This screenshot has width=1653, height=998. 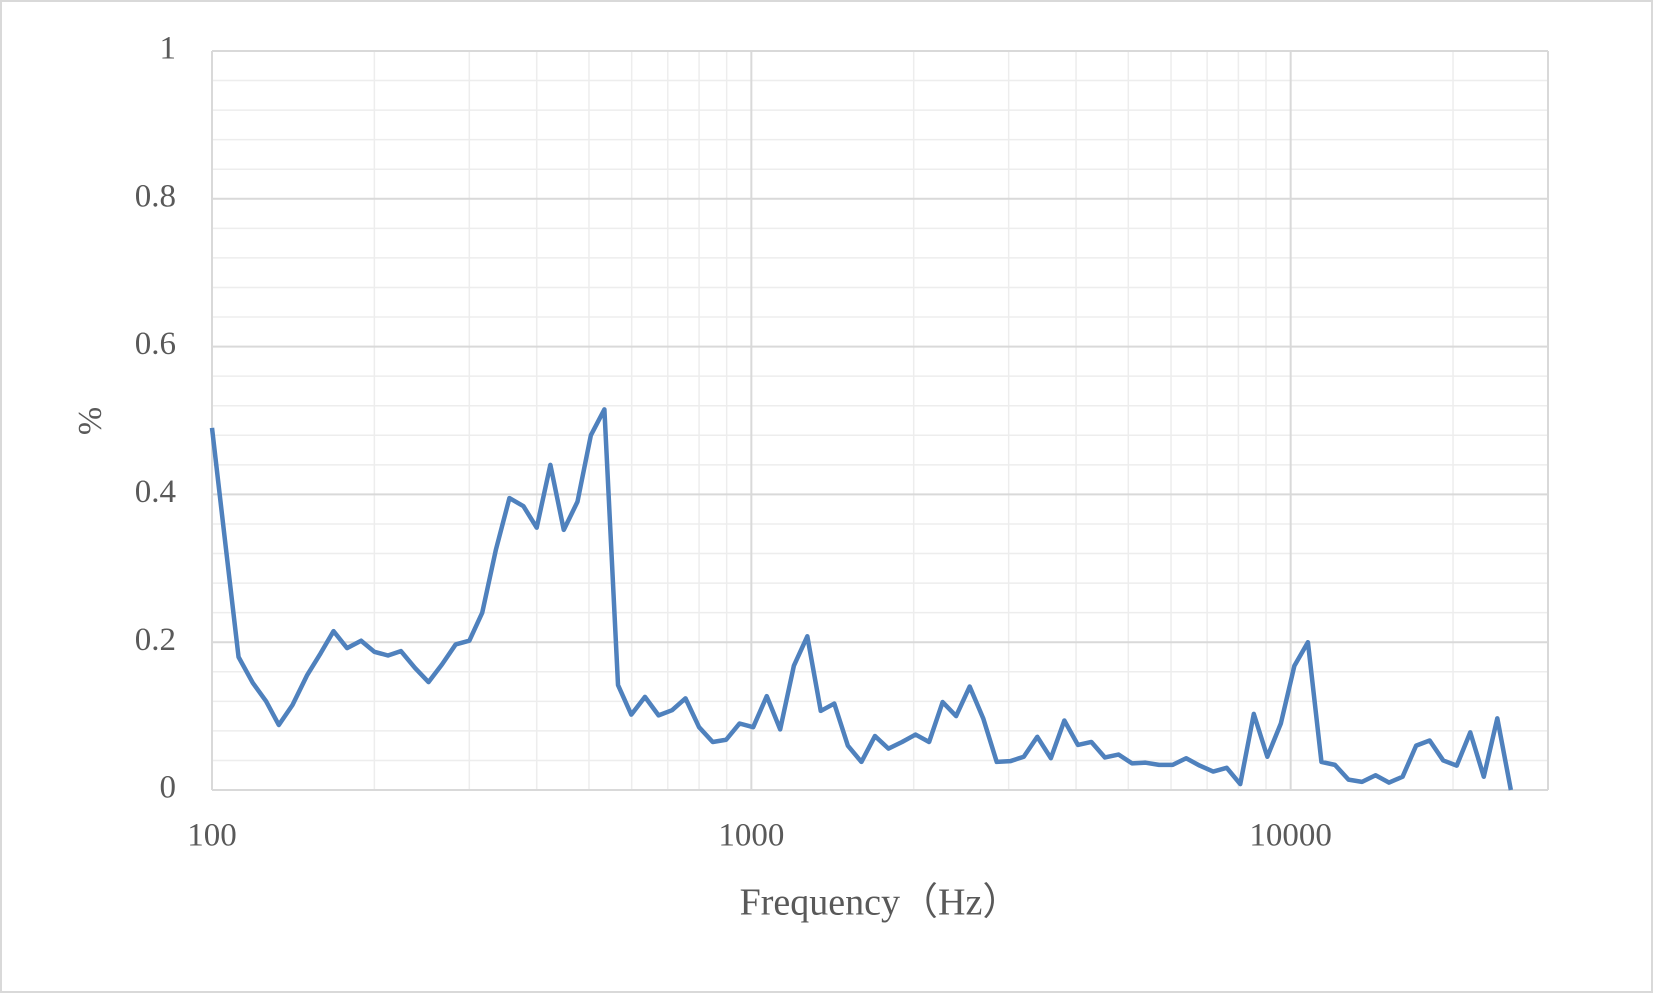 I want to click on y-axis-title: %, so click(x=90, y=421).